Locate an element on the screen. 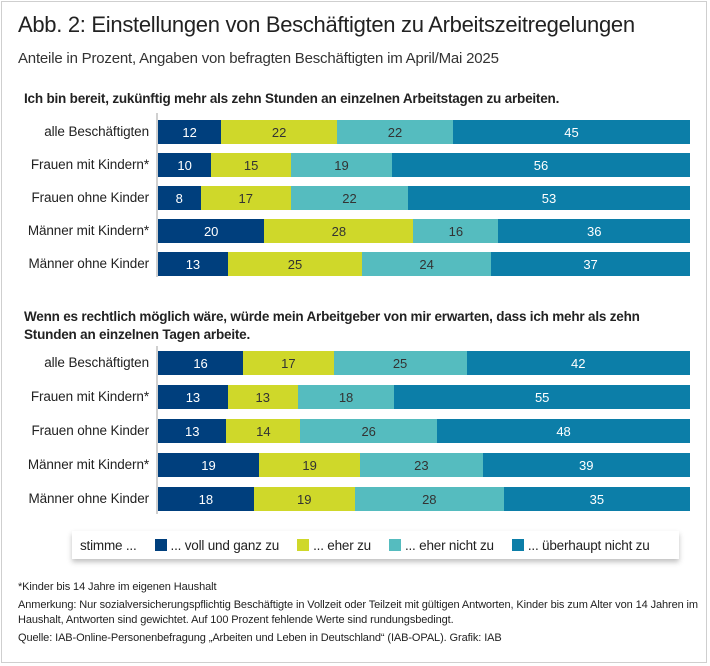 The image size is (710, 666). bar-segment: 18 is located at coordinates (206, 499).